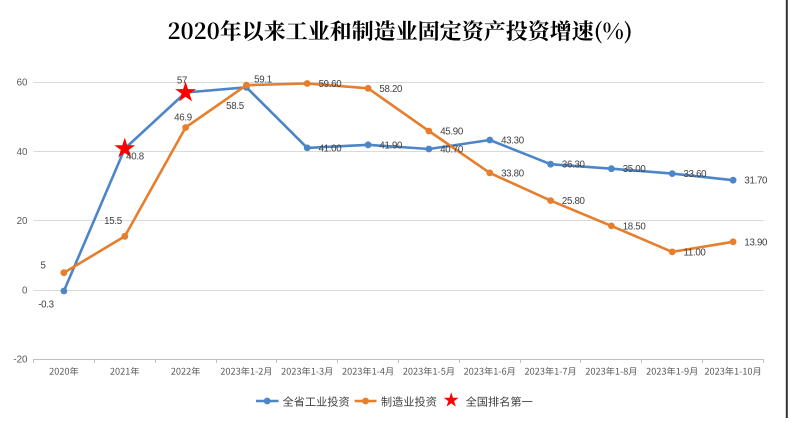  I want to click on svg-text: -0.3, so click(46, 304).